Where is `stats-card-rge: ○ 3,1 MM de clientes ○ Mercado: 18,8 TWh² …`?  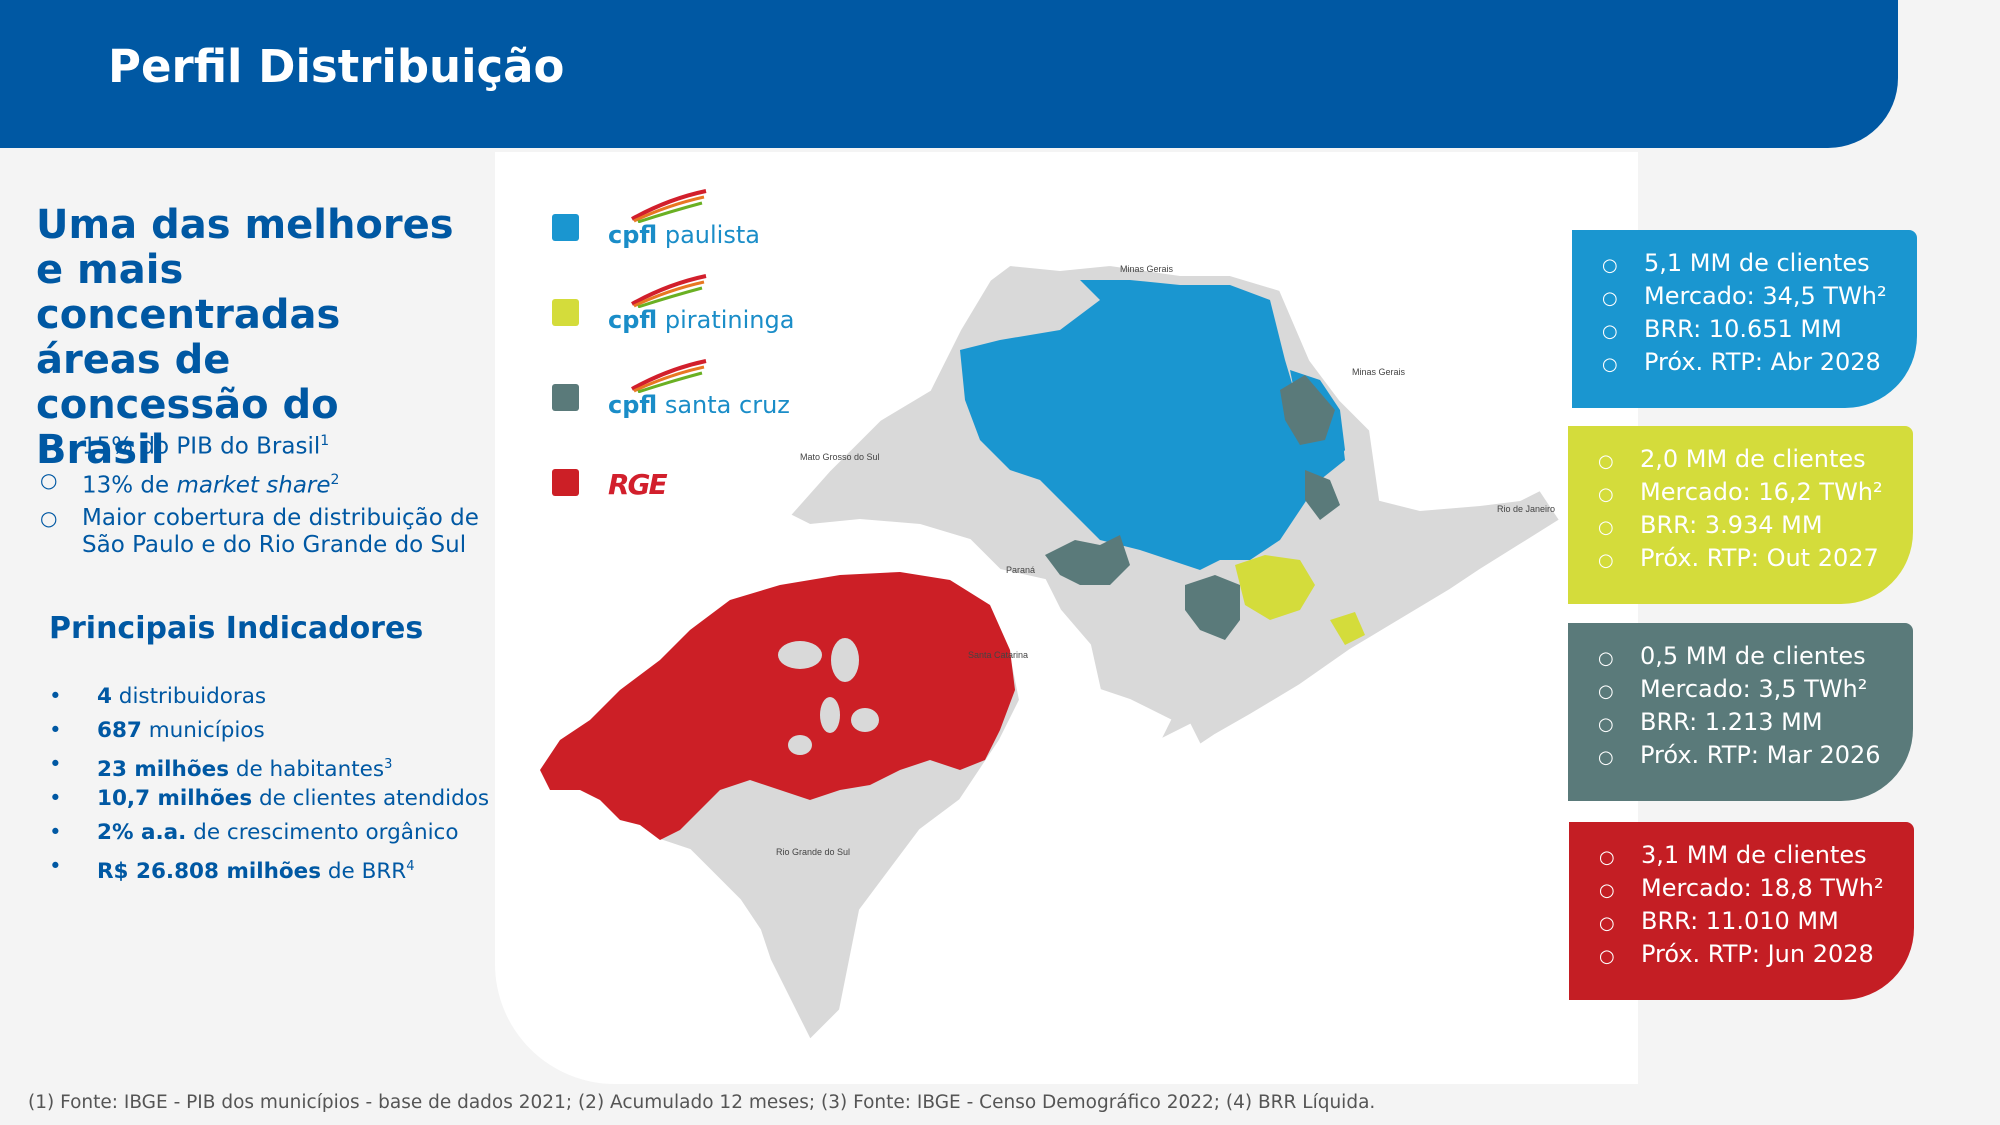
stats-card-rge: ○ 3,1 MM de clientes ○ Mercado: 18,8 TWh² … is located at coordinates (1741, 911).